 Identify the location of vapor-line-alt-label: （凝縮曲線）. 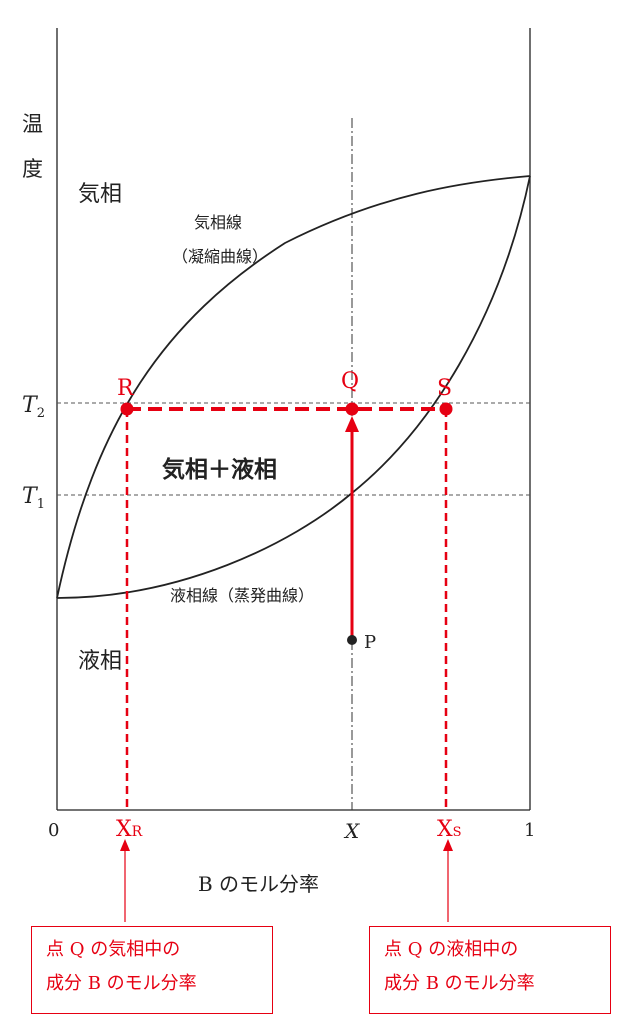
(220, 256).